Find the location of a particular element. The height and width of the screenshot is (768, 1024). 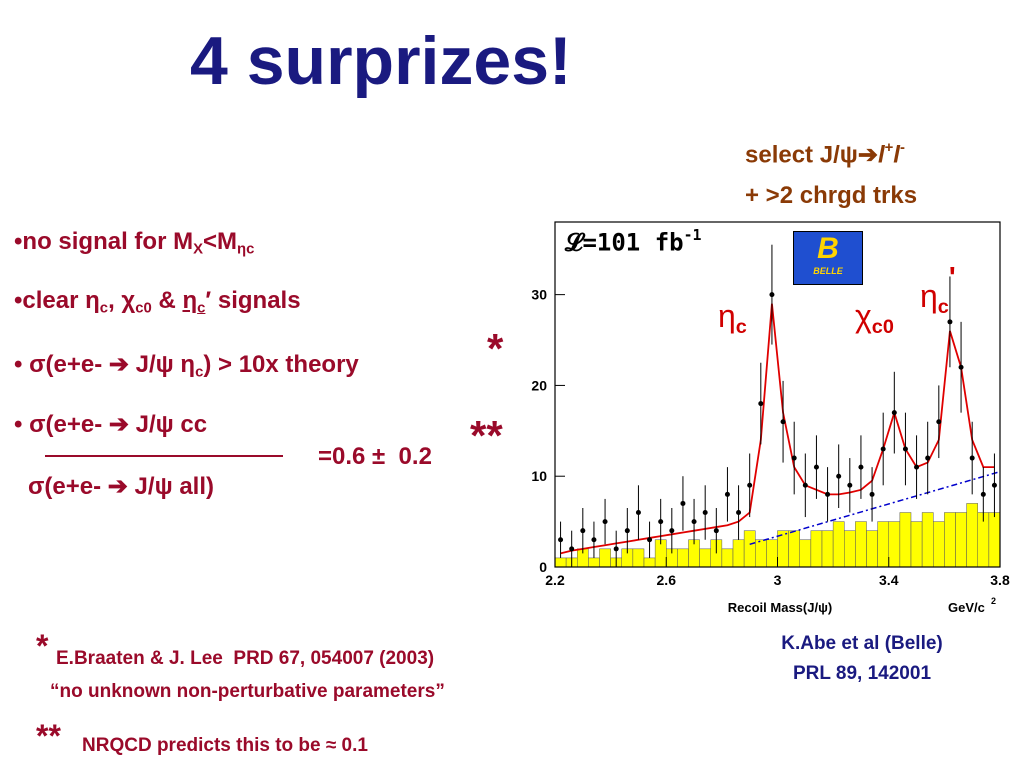

text: (e+e- ➔ J/ψ cc is located at coordinates (126, 424).